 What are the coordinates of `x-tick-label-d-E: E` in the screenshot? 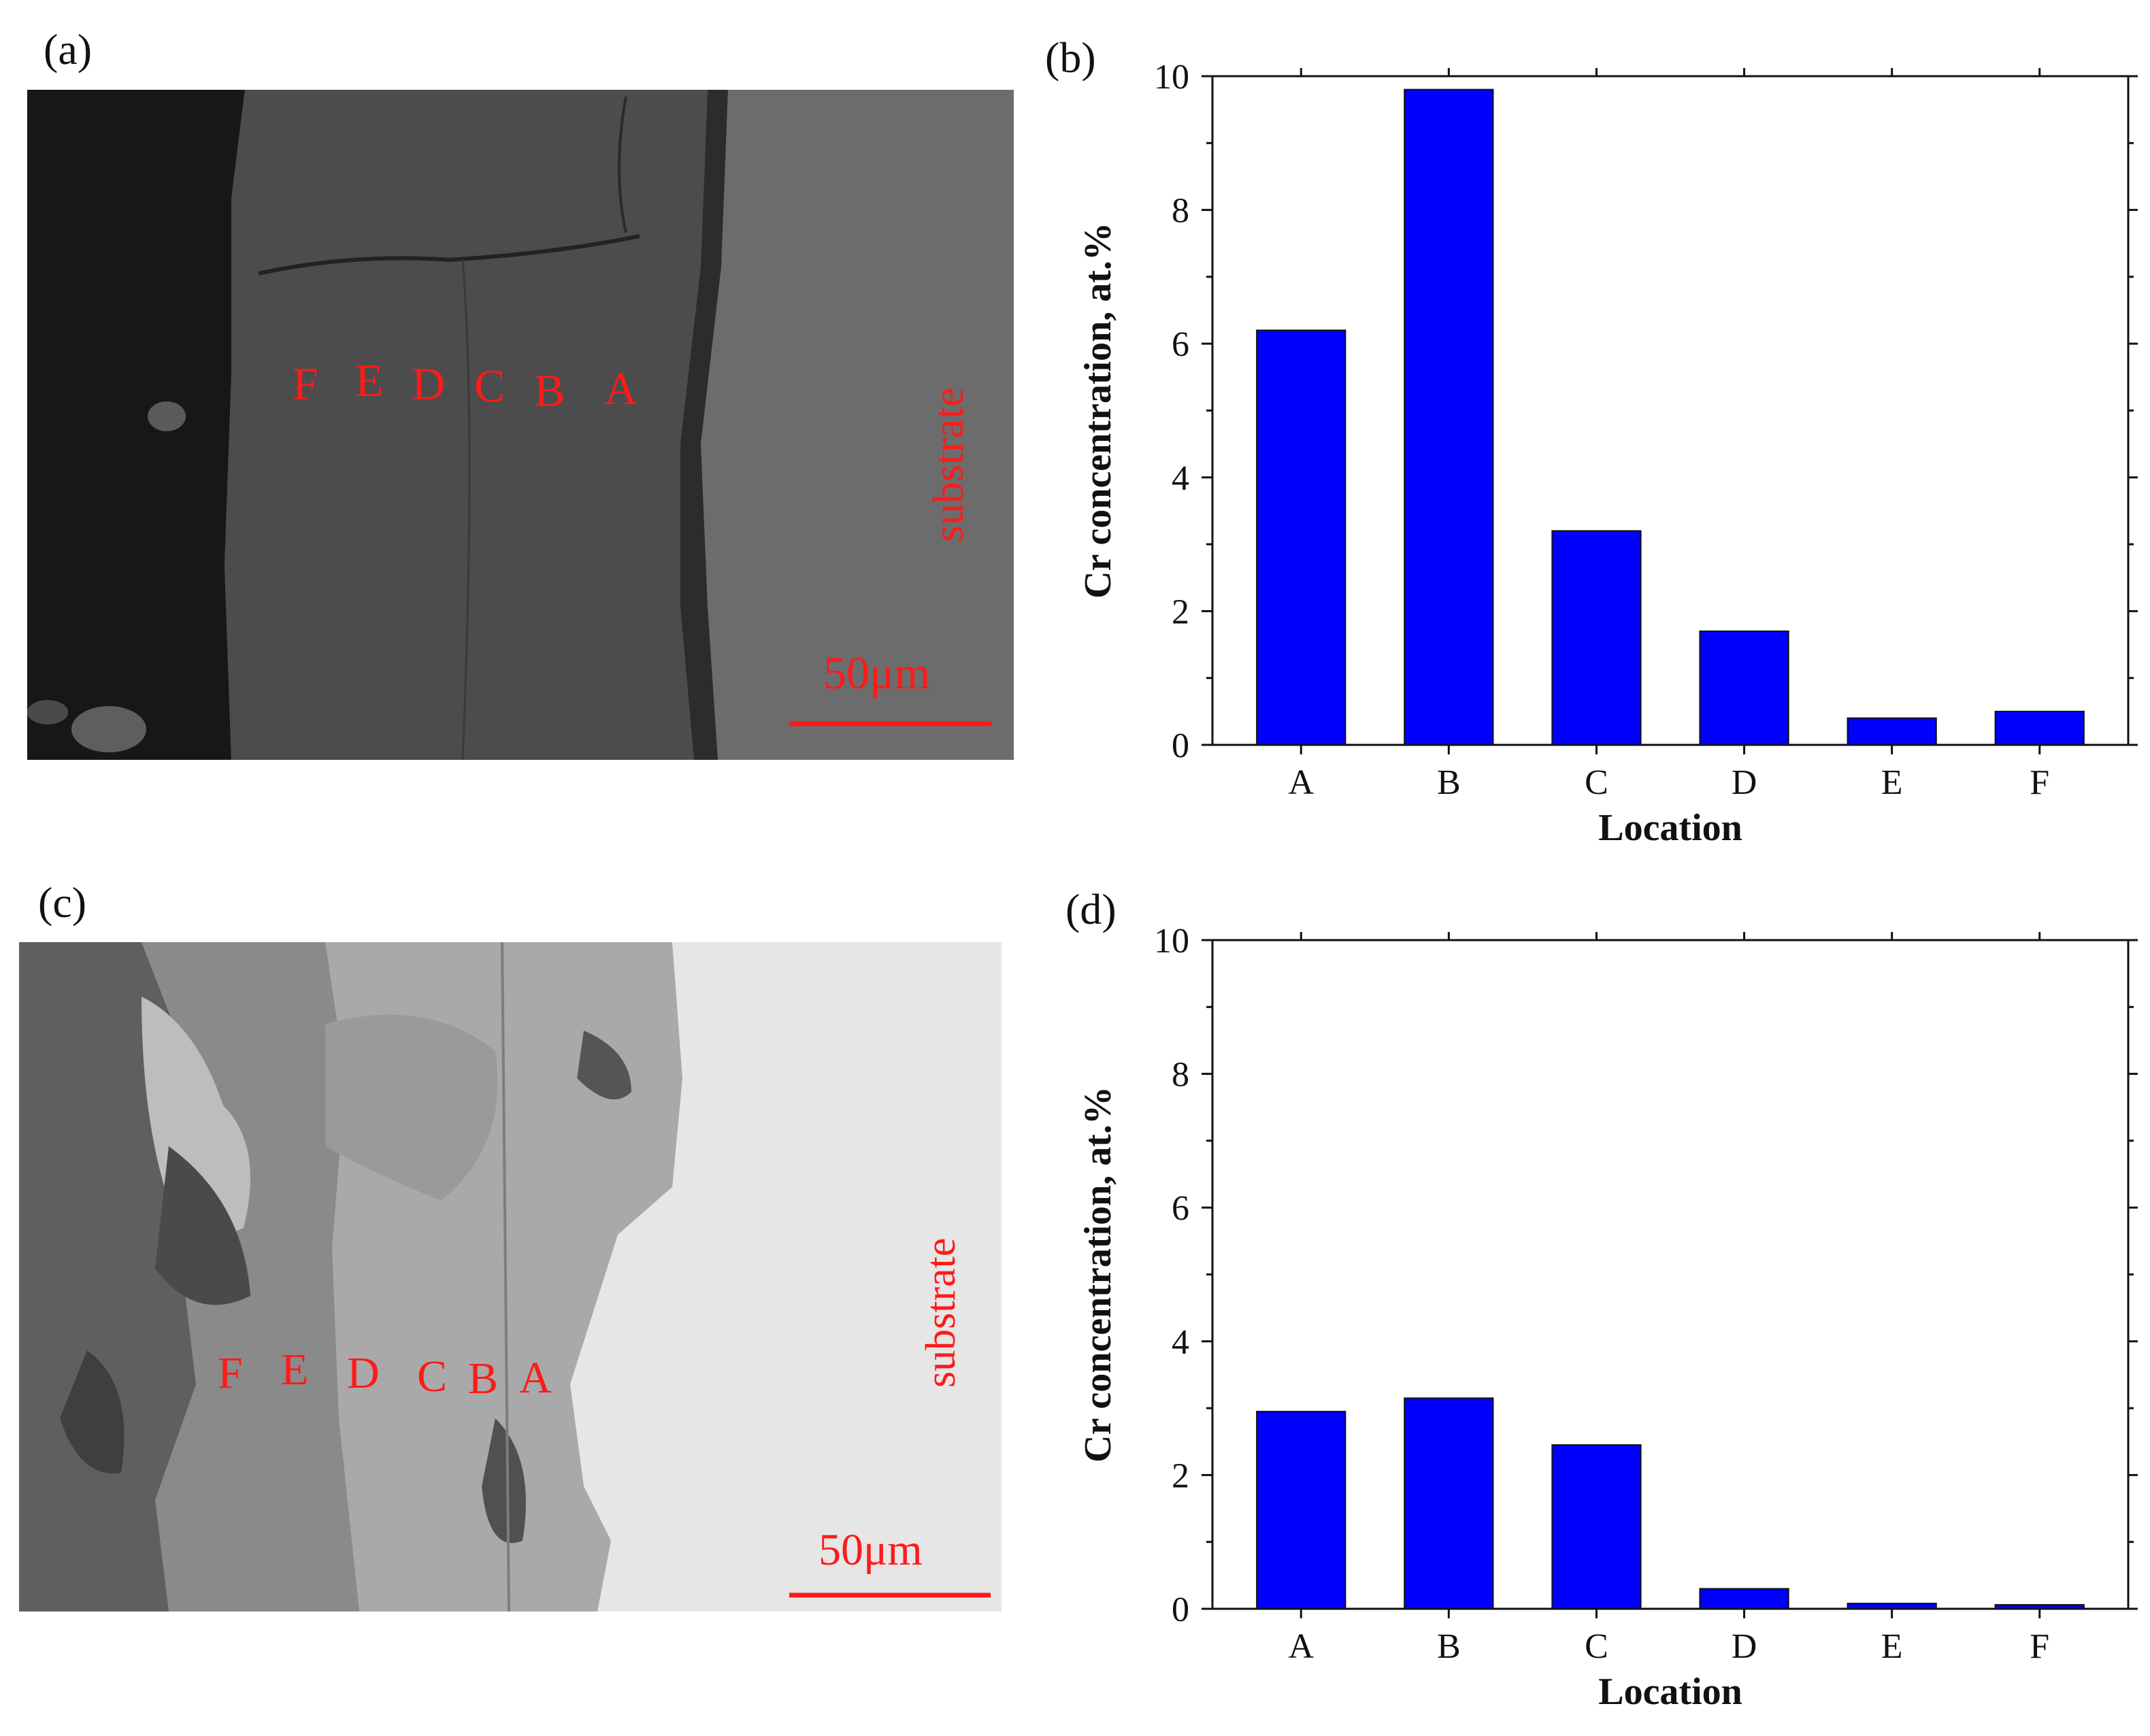 It's located at (1892, 1646).